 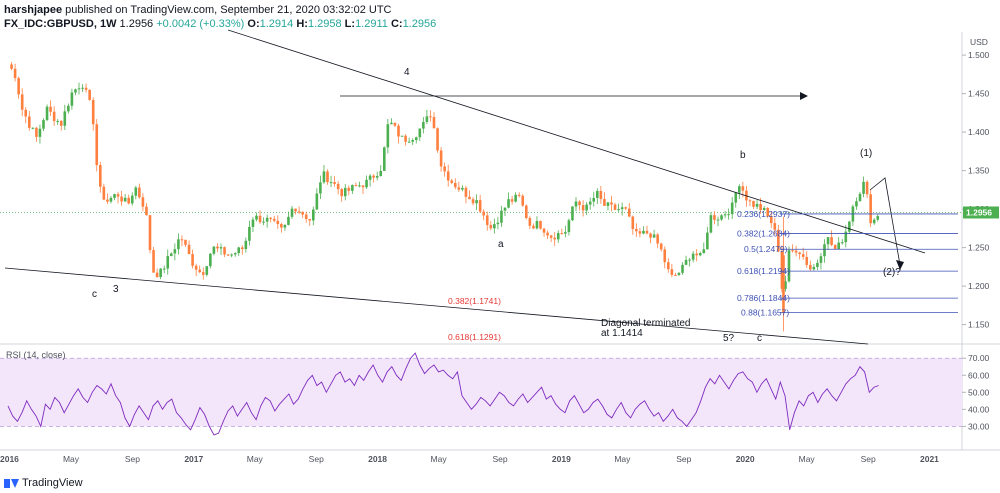 What do you see at coordinates (729, 338) in the screenshot?
I see `wave-label: 5?` at bounding box center [729, 338].